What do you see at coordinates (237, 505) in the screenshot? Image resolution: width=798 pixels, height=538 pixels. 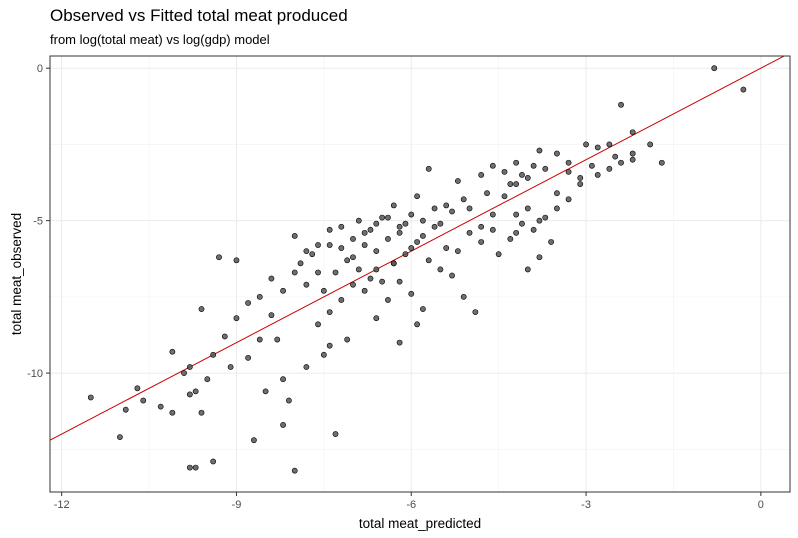 I see `x-tick-label: -9` at bounding box center [237, 505].